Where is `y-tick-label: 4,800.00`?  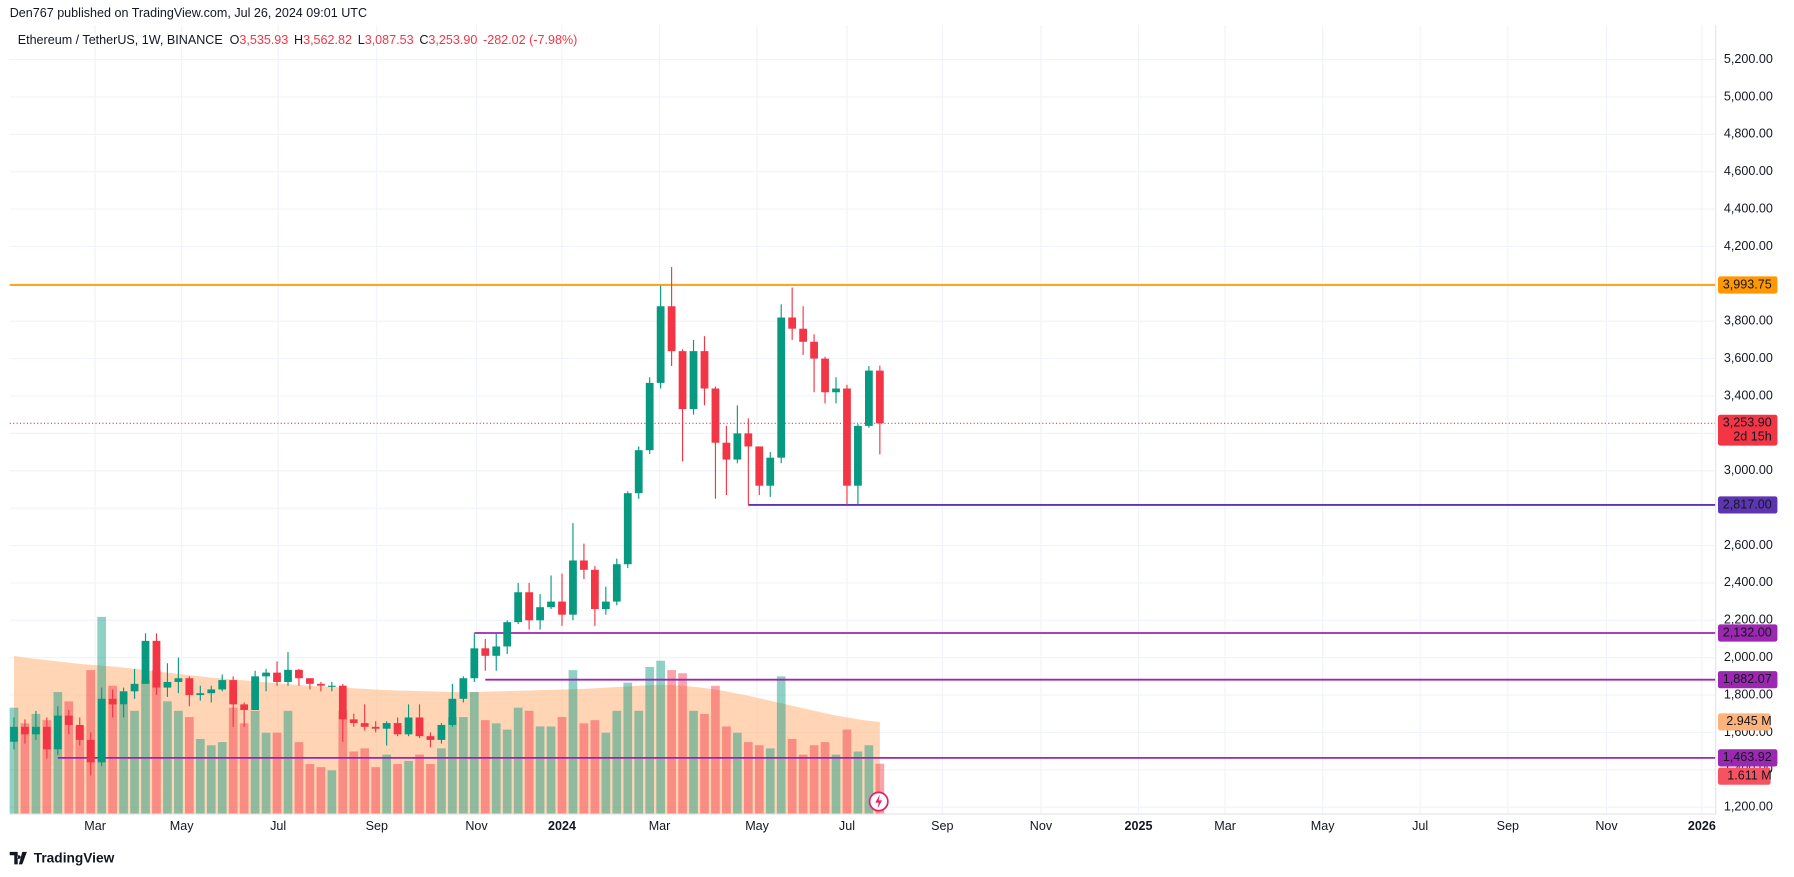 y-tick-label: 4,800.00 is located at coordinates (1748, 134).